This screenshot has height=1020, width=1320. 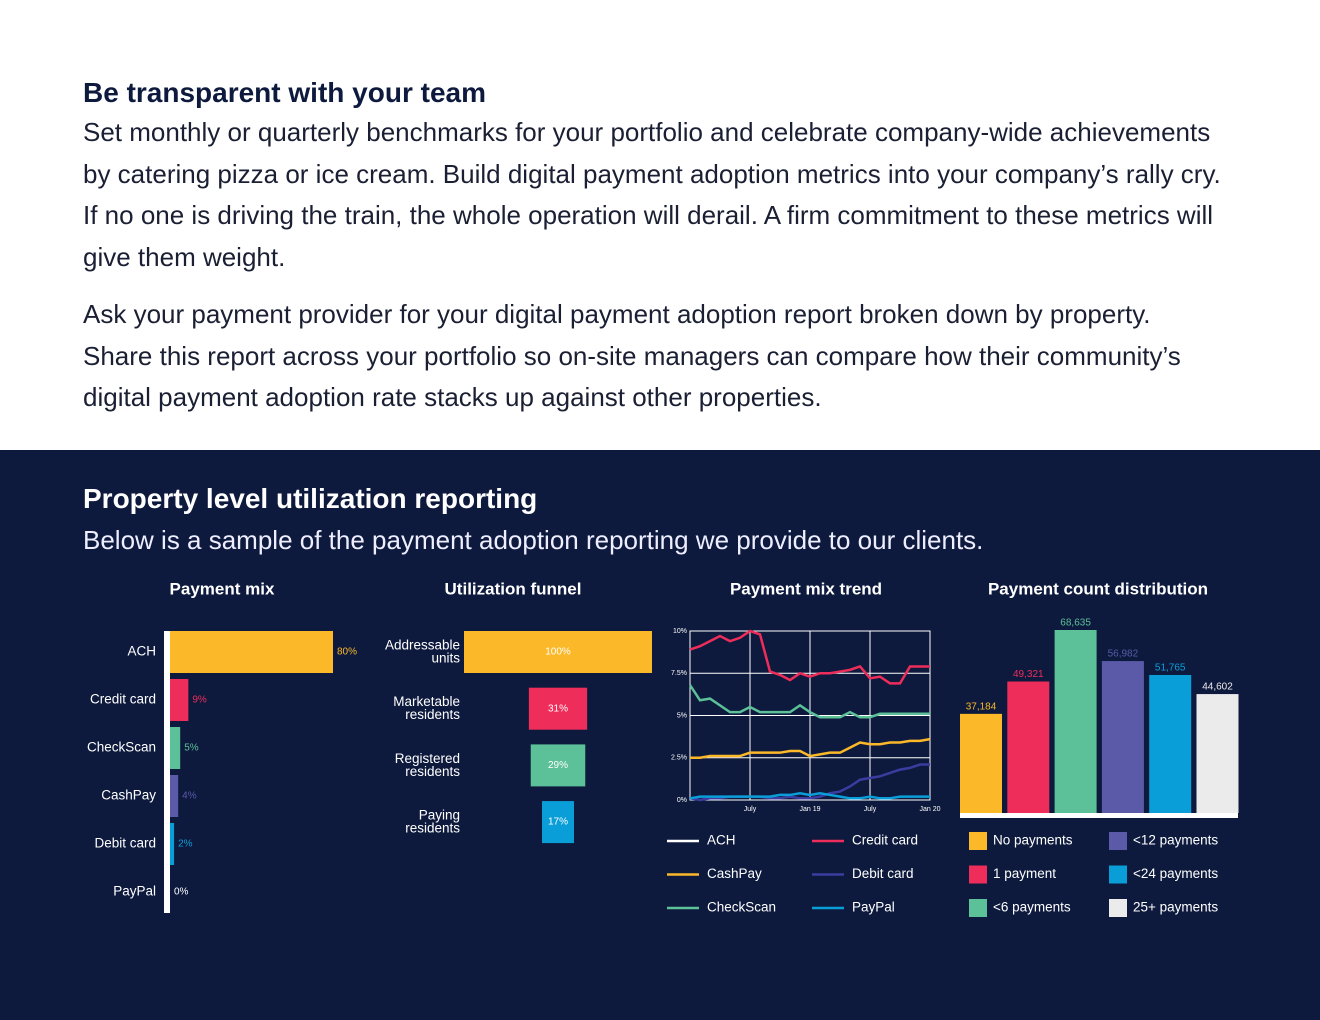 I want to click on value-label: 17%, so click(x=558, y=822).